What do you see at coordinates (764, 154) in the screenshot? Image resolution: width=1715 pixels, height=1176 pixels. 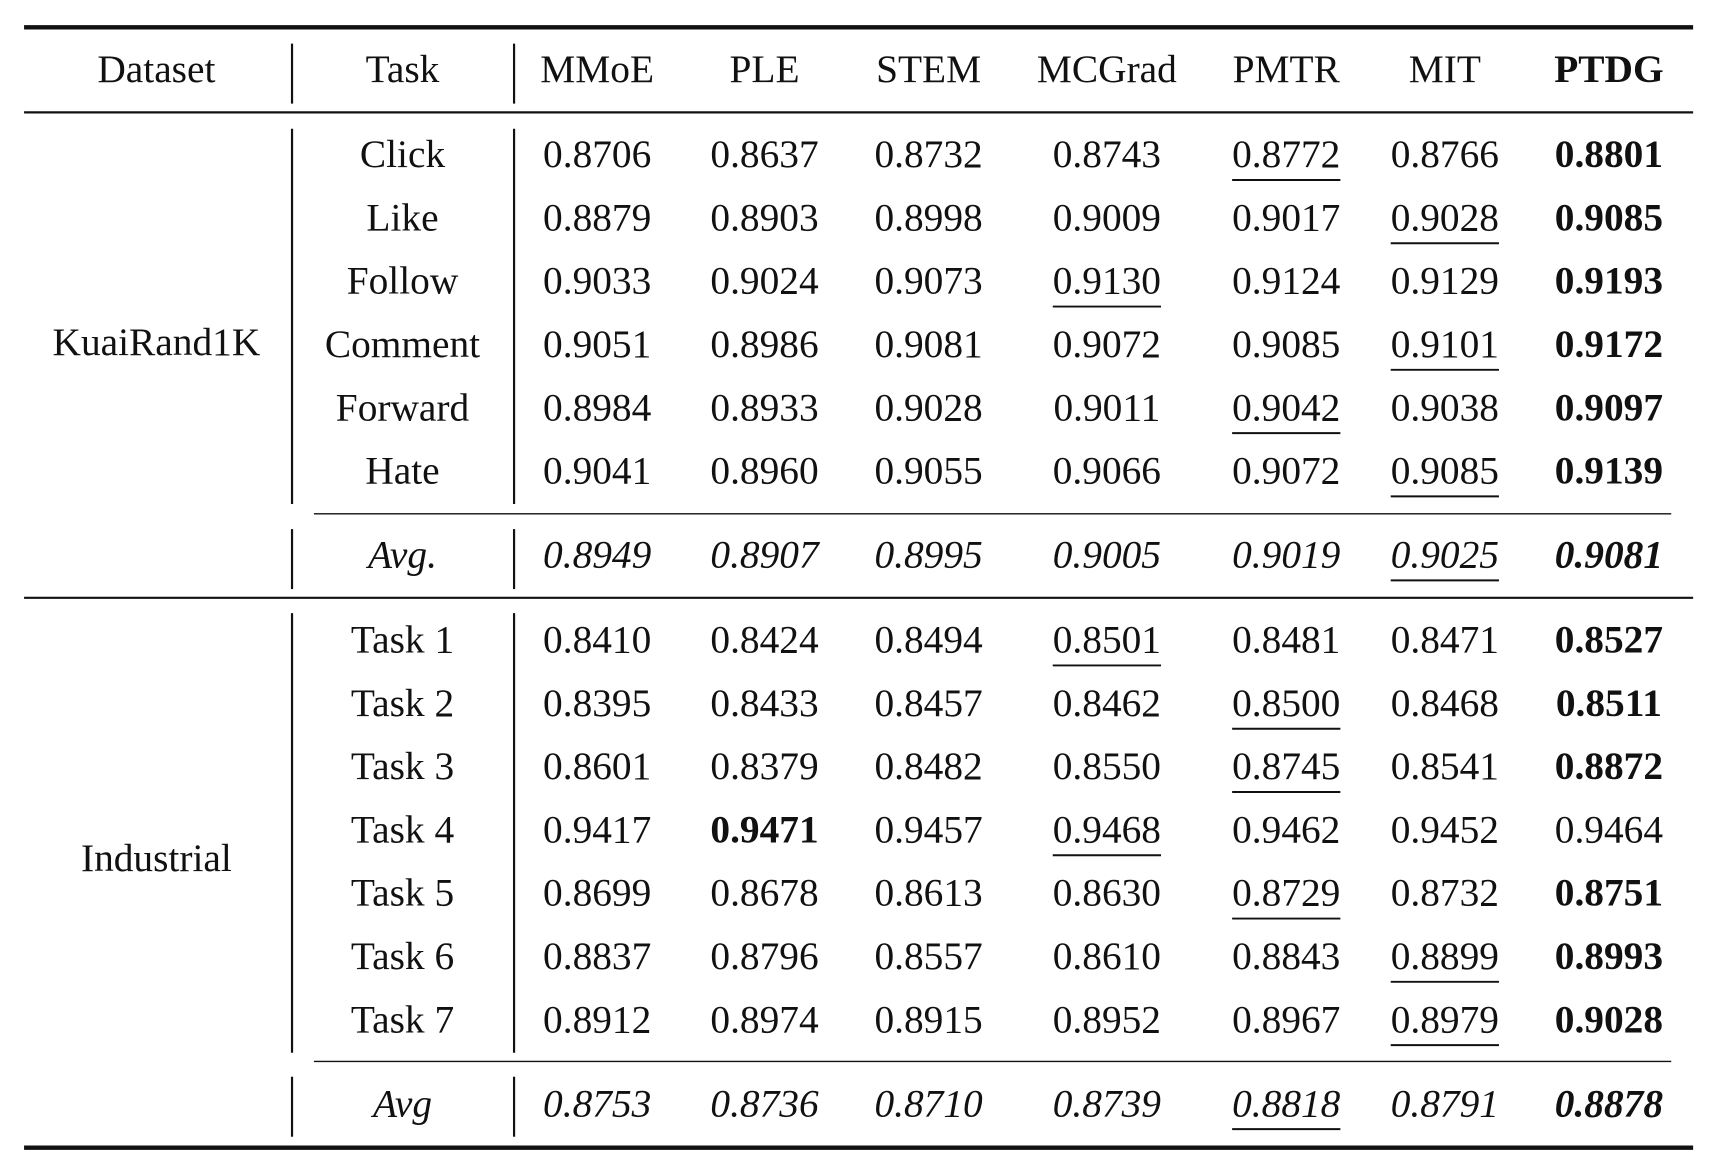 I see `value-cell: 0.8637` at bounding box center [764, 154].